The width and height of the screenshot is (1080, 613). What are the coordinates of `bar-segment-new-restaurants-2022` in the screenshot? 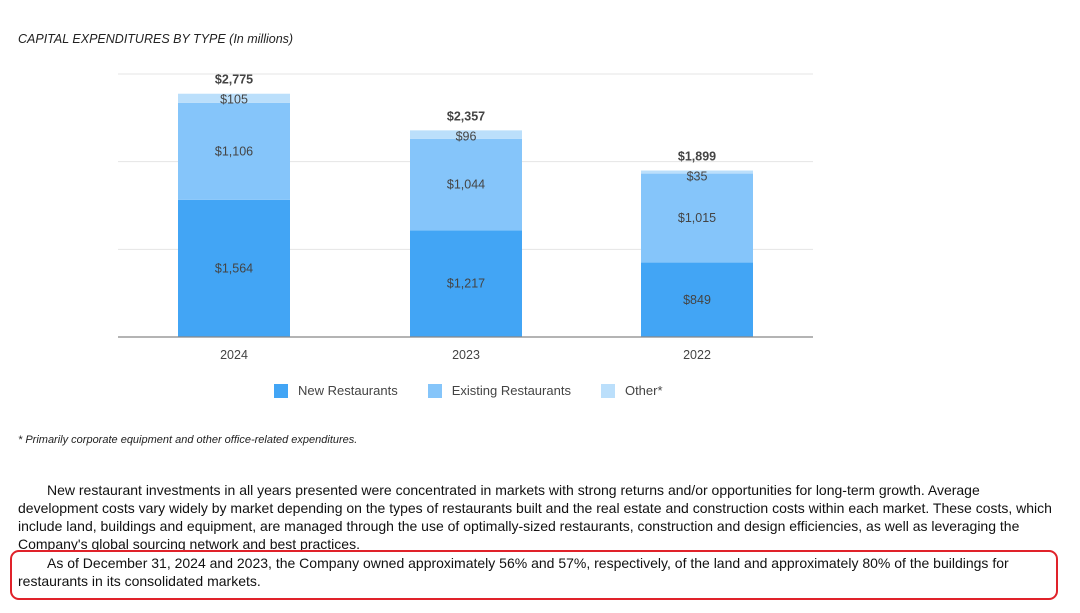 It's located at (697, 299).